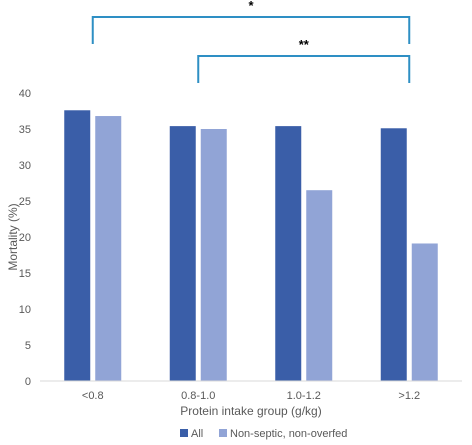  Describe the element at coordinates (250, 411) in the screenshot. I see `x-axis-title: Protein intake group (g/kg)` at that location.